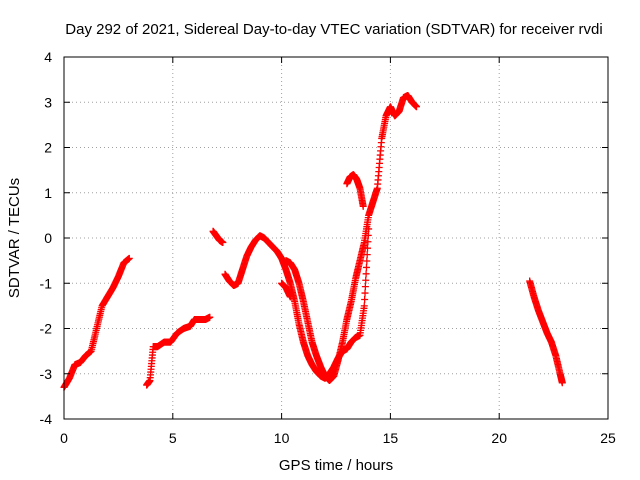  Describe the element at coordinates (336, 465) in the screenshot. I see `x-axis-label: GPS time / hours` at that location.